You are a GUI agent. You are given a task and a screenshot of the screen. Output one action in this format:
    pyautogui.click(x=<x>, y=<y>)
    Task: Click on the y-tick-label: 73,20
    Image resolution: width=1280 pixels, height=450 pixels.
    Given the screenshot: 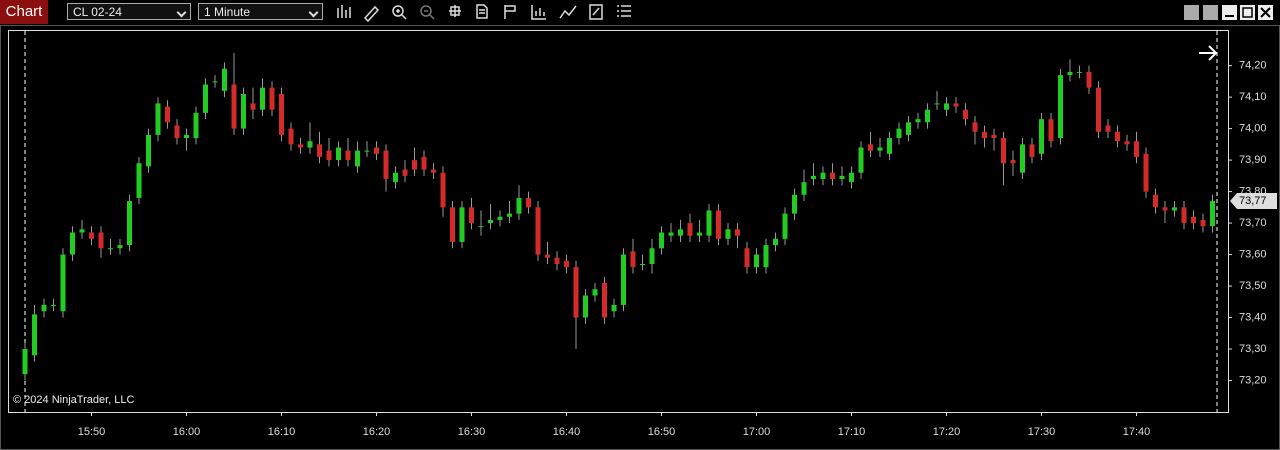 What is the action you would take?
    pyautogui.click(x=1253, y=380)
    